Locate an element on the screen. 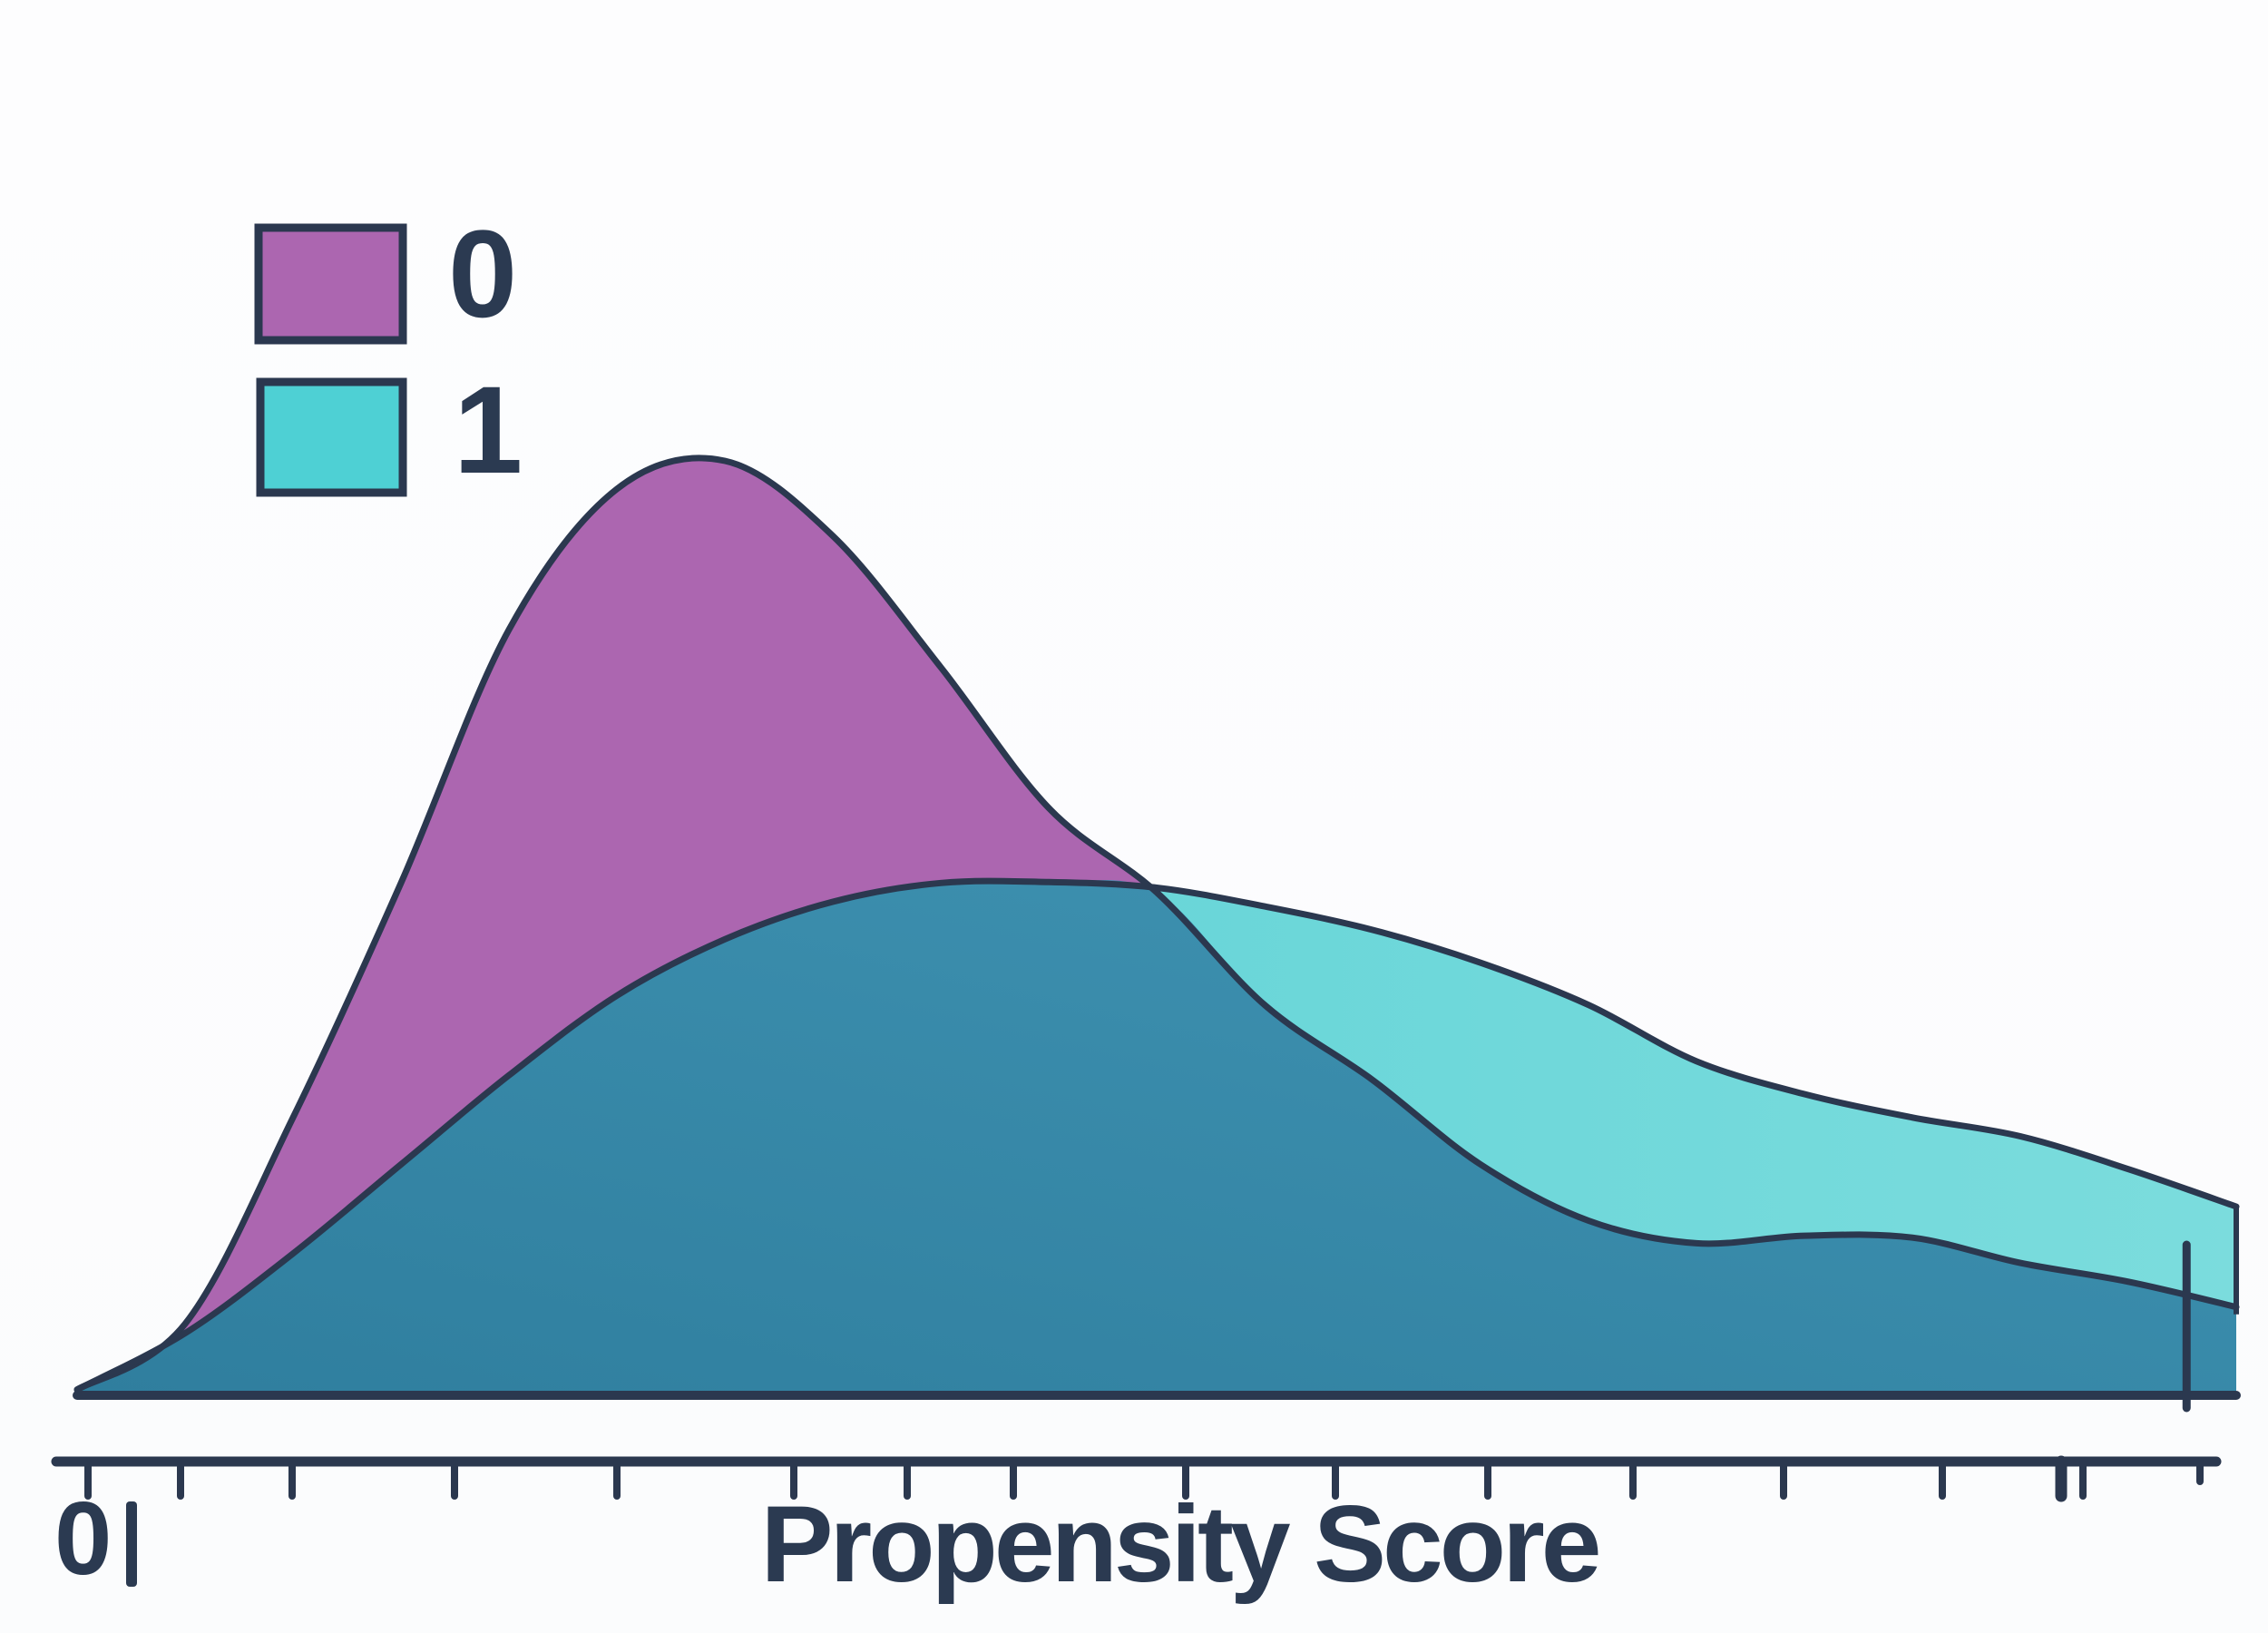  x-axis-ticks is located at coordinates (1144, 1478).